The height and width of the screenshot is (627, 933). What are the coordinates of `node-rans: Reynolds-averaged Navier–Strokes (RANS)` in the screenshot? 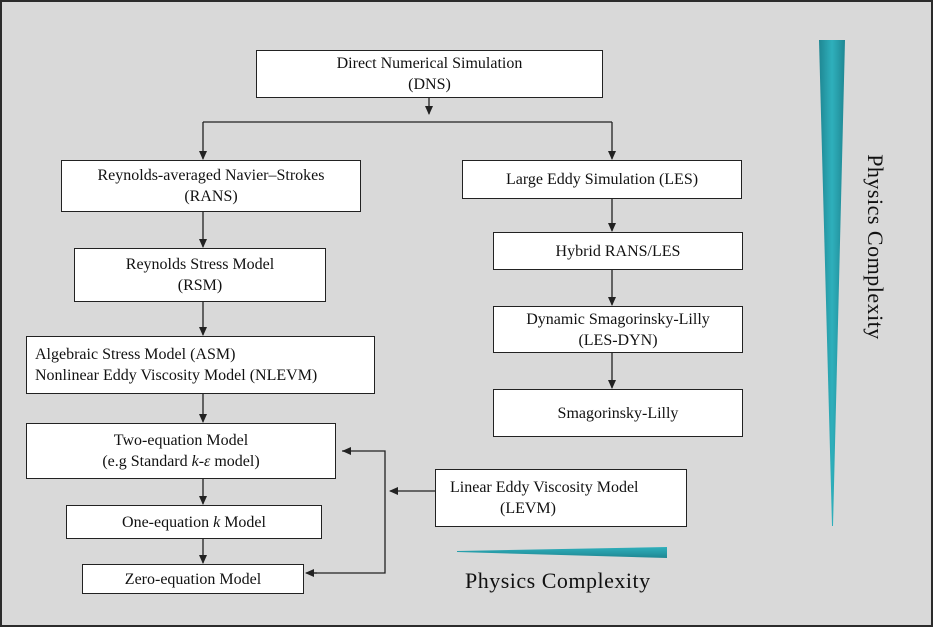 It's located at (211, 186).